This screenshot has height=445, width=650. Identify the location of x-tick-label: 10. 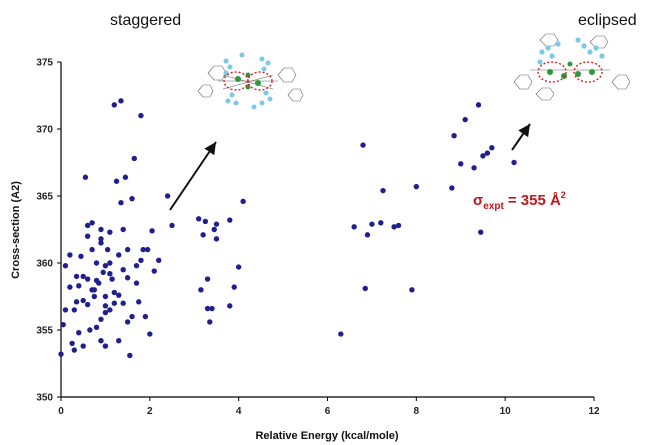
(506, 411).